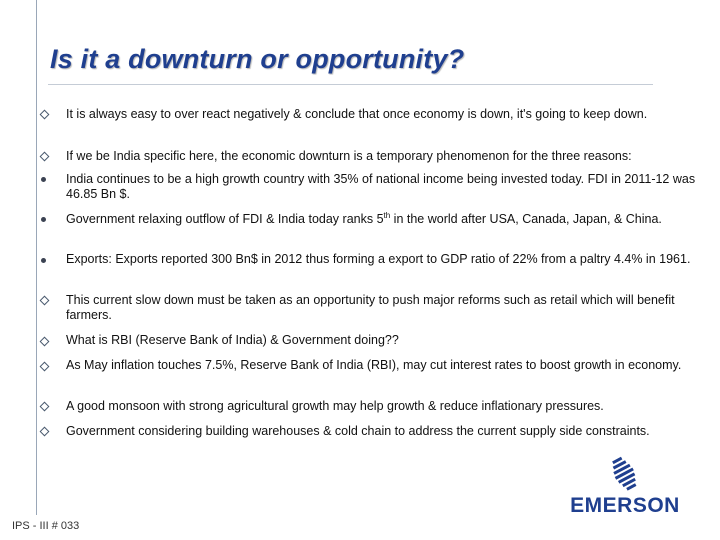  What do you see at coordinates (387, 215) in the screenshot?
I see `superscript: th` at bounding box center [387, 215].